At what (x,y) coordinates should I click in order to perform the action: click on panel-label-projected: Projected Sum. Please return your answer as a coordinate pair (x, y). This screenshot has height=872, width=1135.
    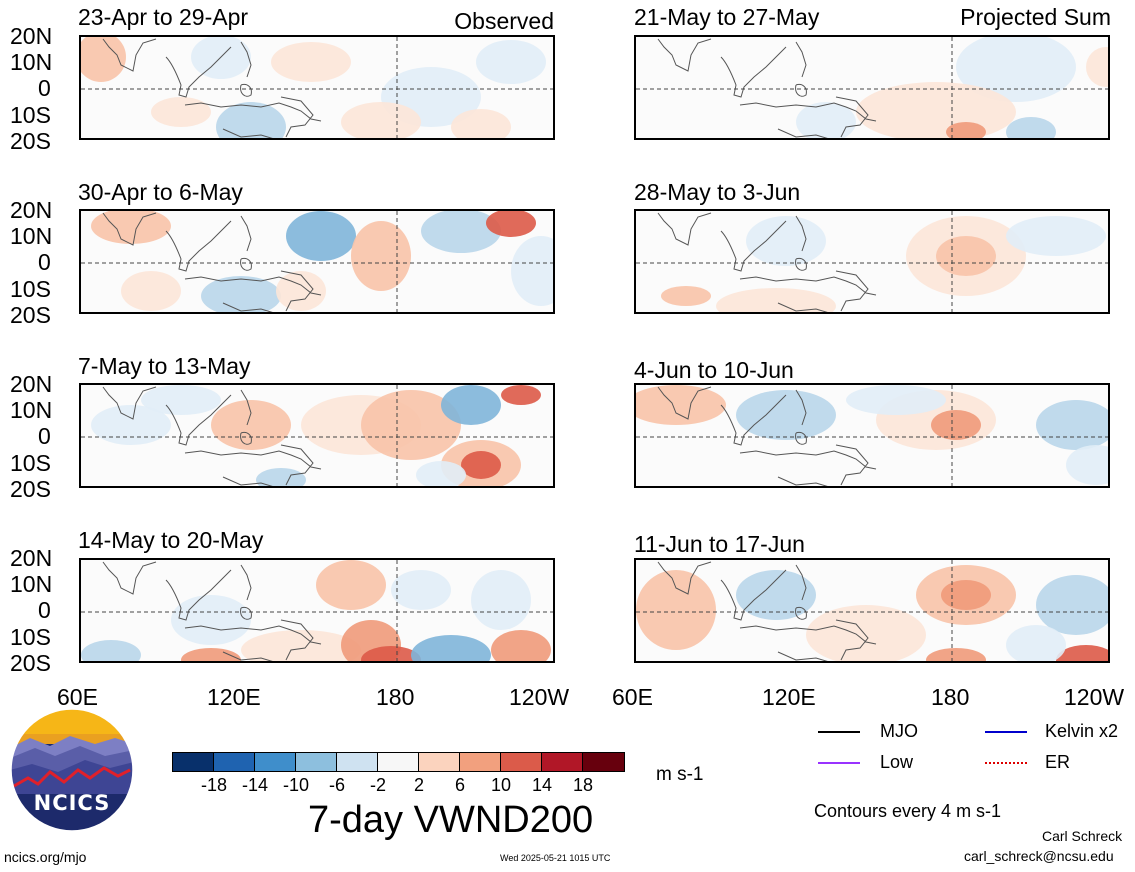
    Looking at the image, I should click on (1035, 17).